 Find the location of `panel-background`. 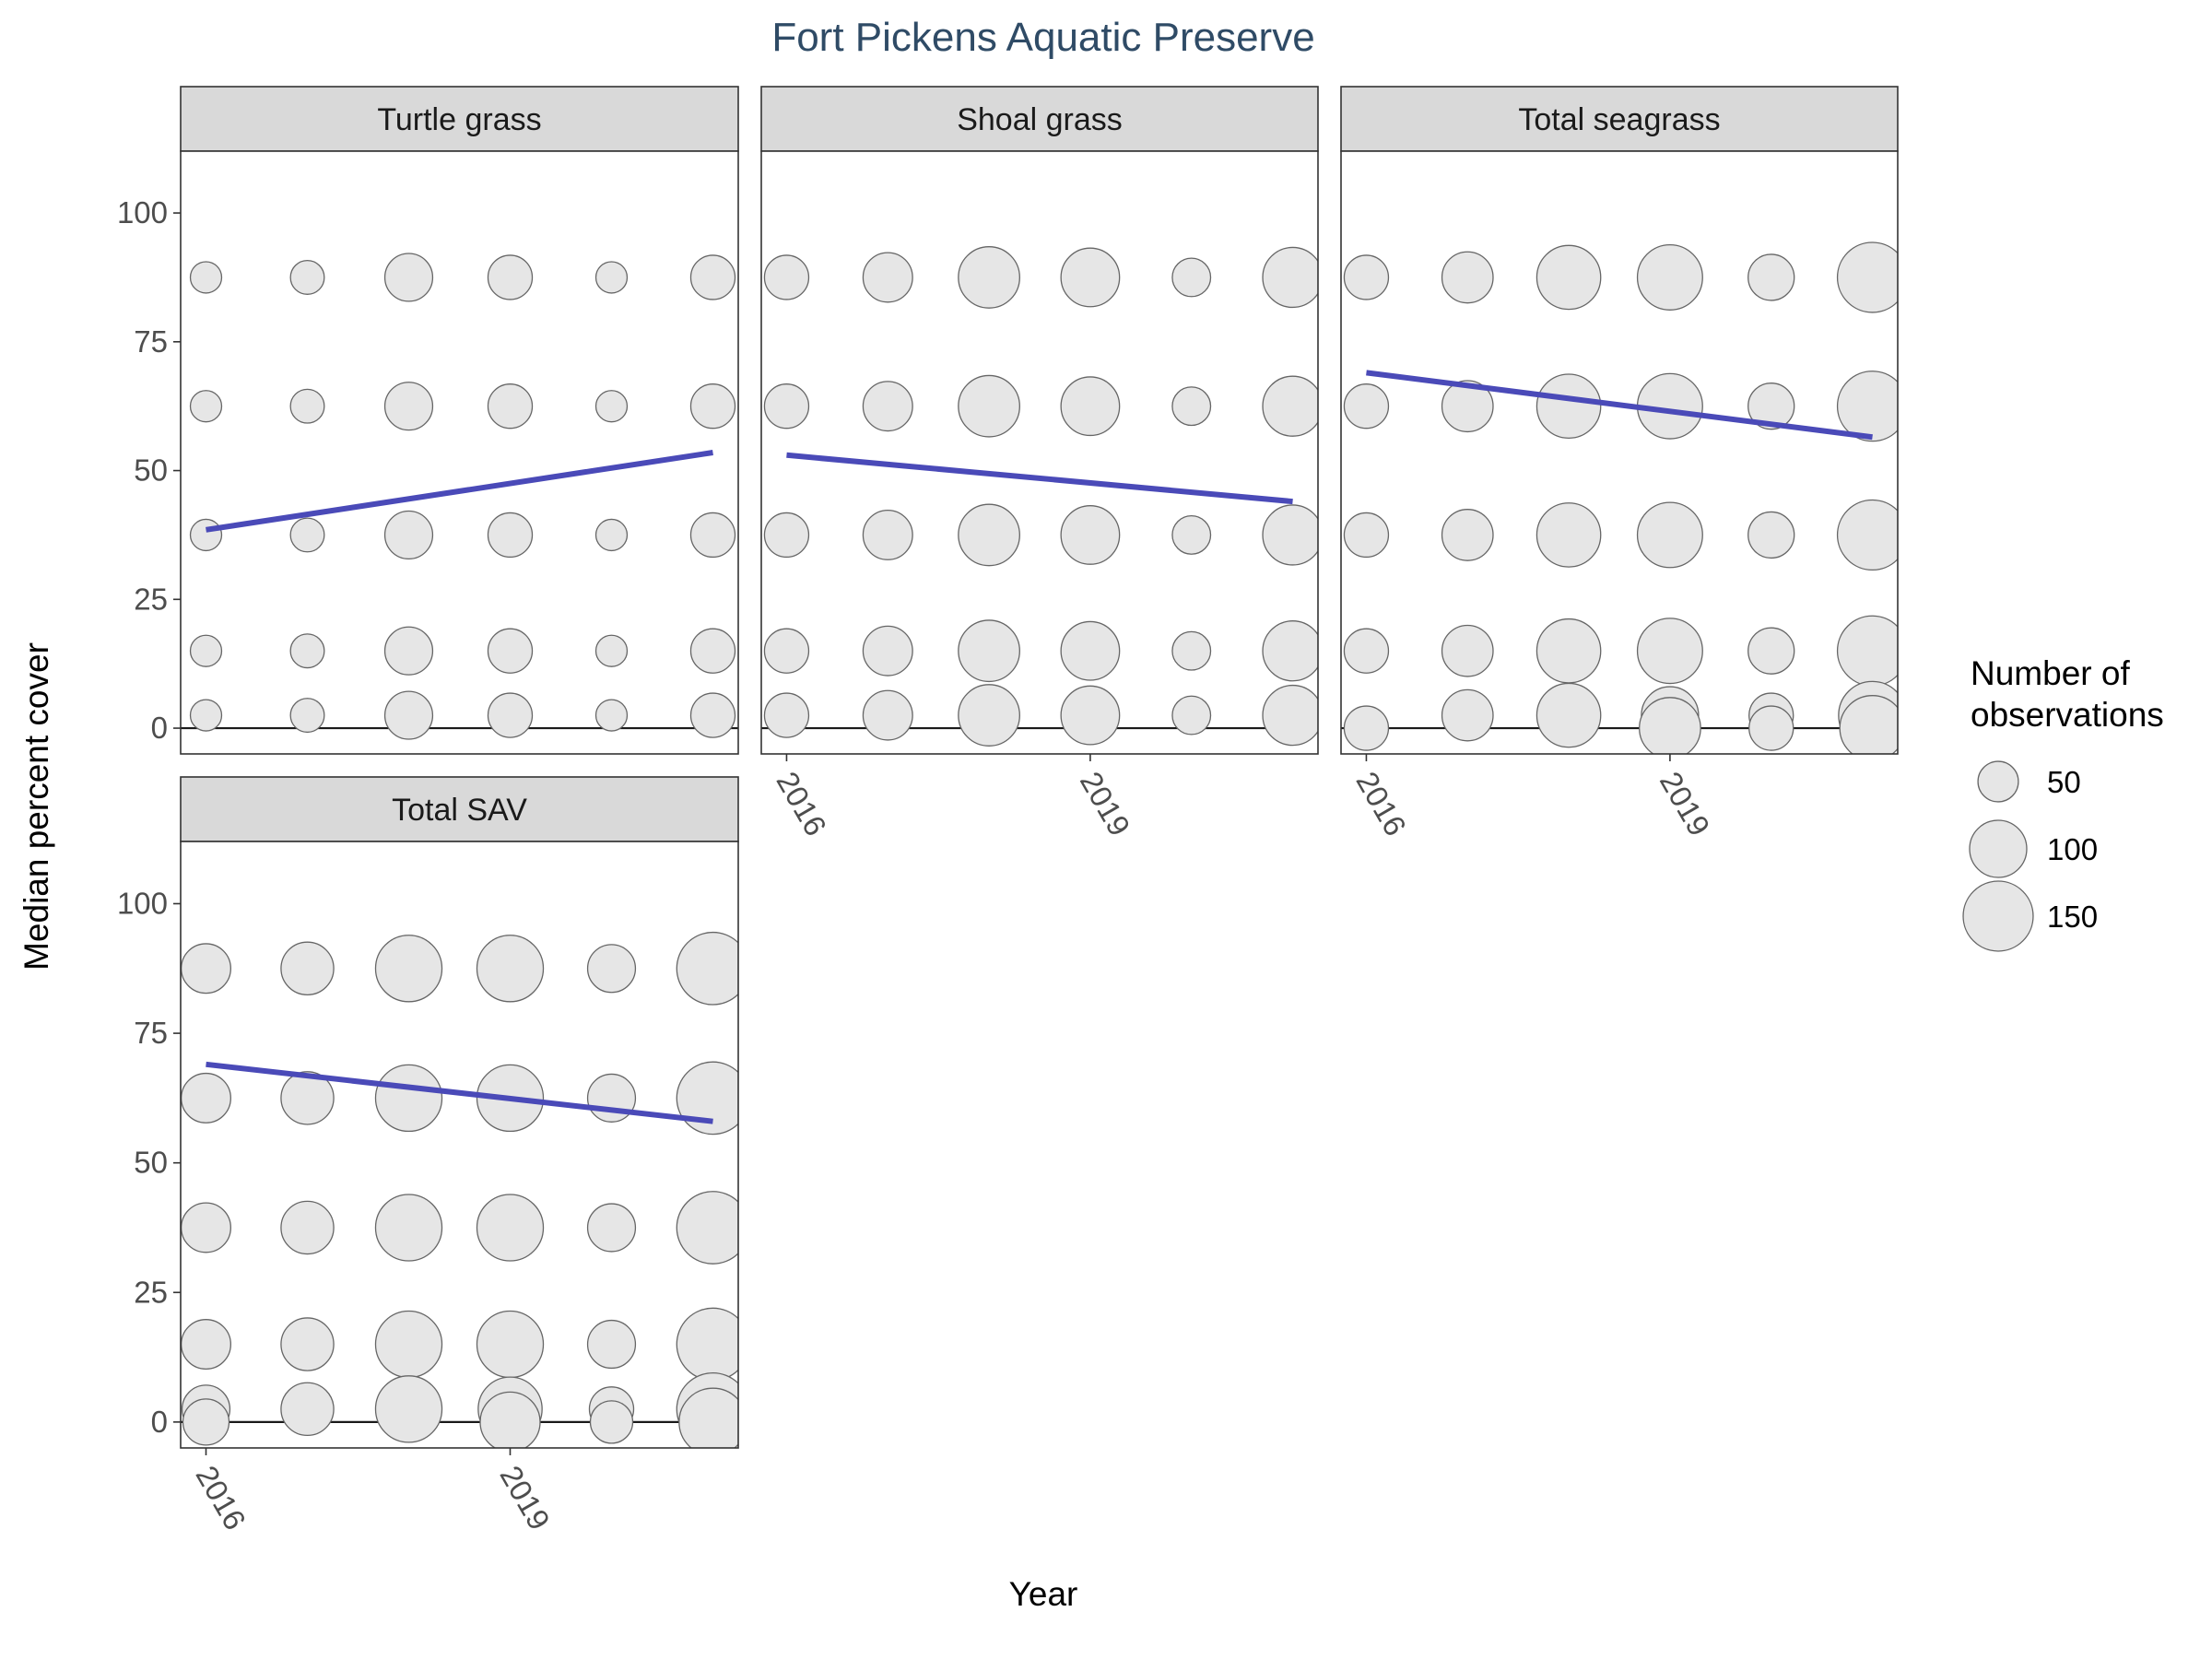

panel-background is located at coordinates (459, 452).